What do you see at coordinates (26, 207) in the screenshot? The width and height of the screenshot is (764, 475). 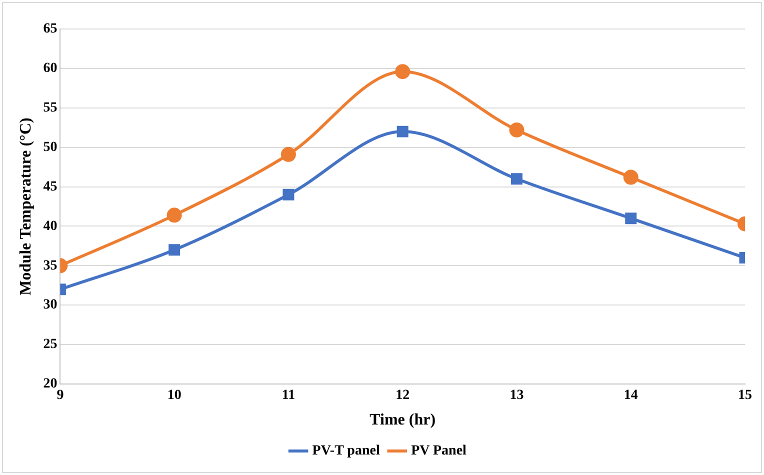 I see `y-axis-title: Module Temperature (°C)` at bounding box center [26, 207].